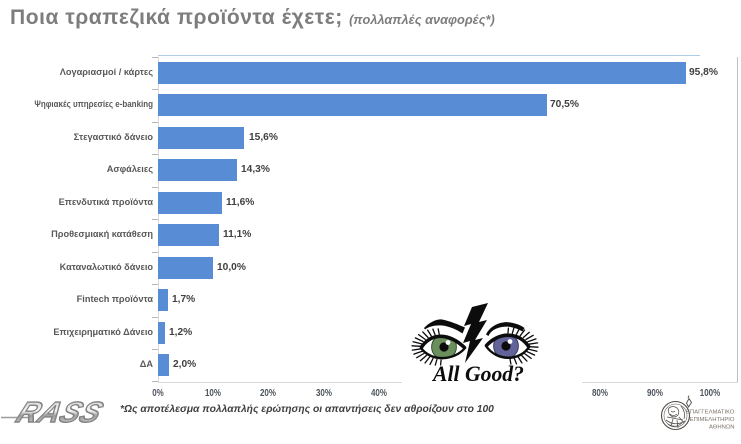  What do you see at coordinates (722, 428) in the screenshot?
I see `svg-text: ΑΘΗΝΩΝ` at bounding box center [722, 428].